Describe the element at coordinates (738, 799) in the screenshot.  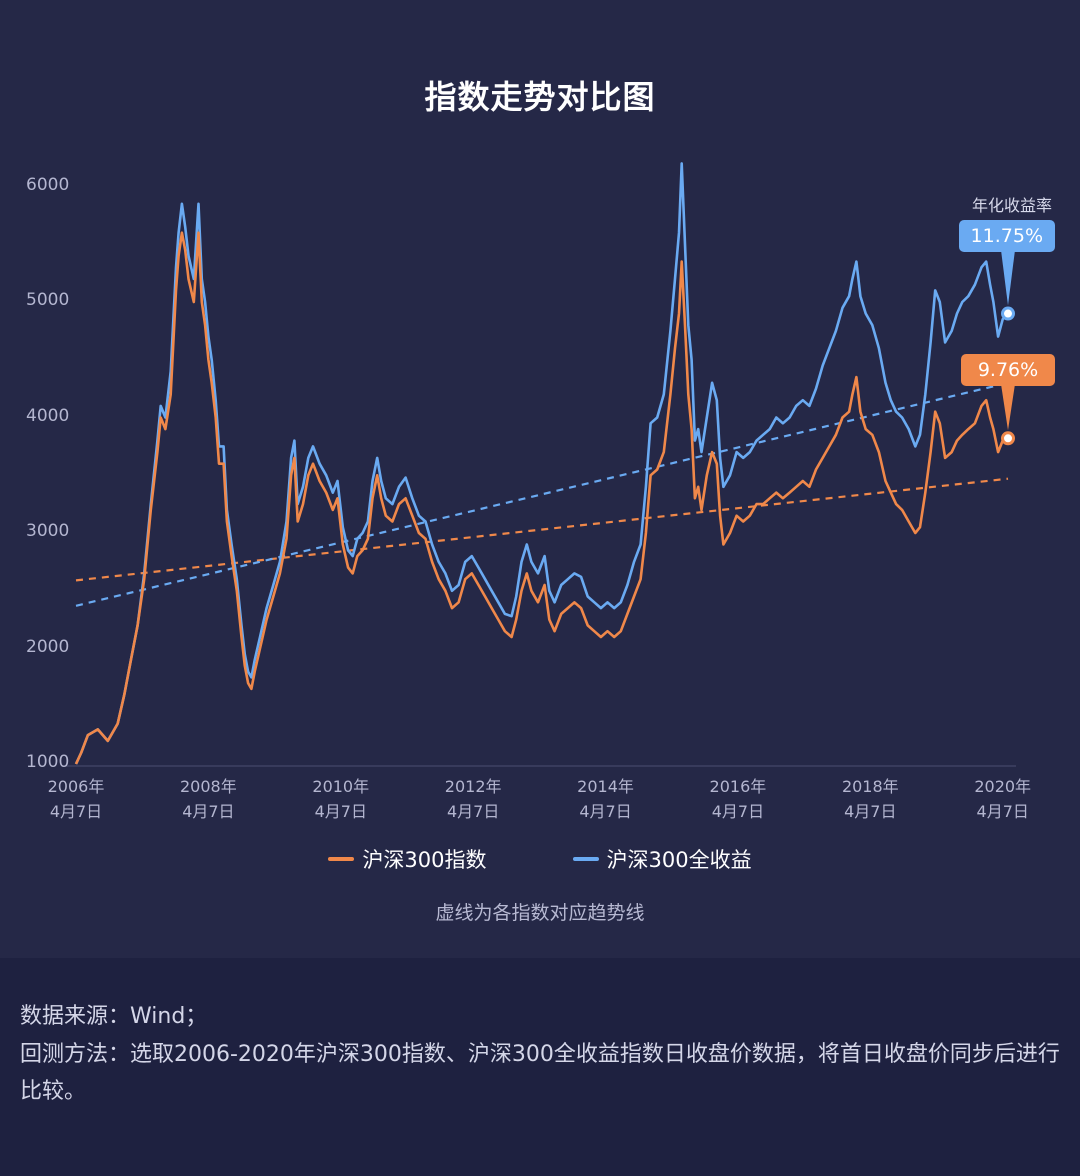
I see `x-tick-label: 2016年 4月7日` at that location.